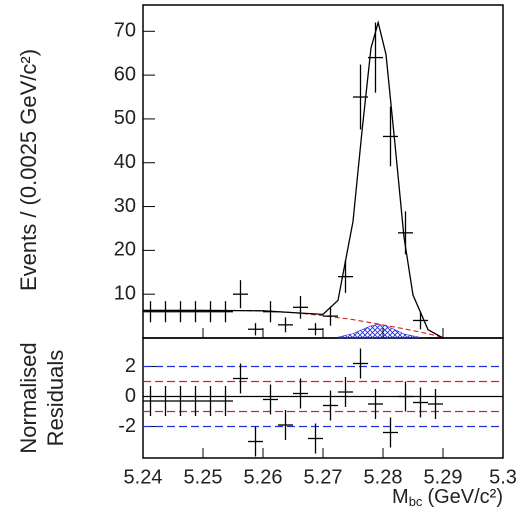 This screenshot has height=515, width=523. What do you see at coordinates (125, 74) in the screenshot?
I see `y-tick-label: 60` at bounding box center [125, 74].